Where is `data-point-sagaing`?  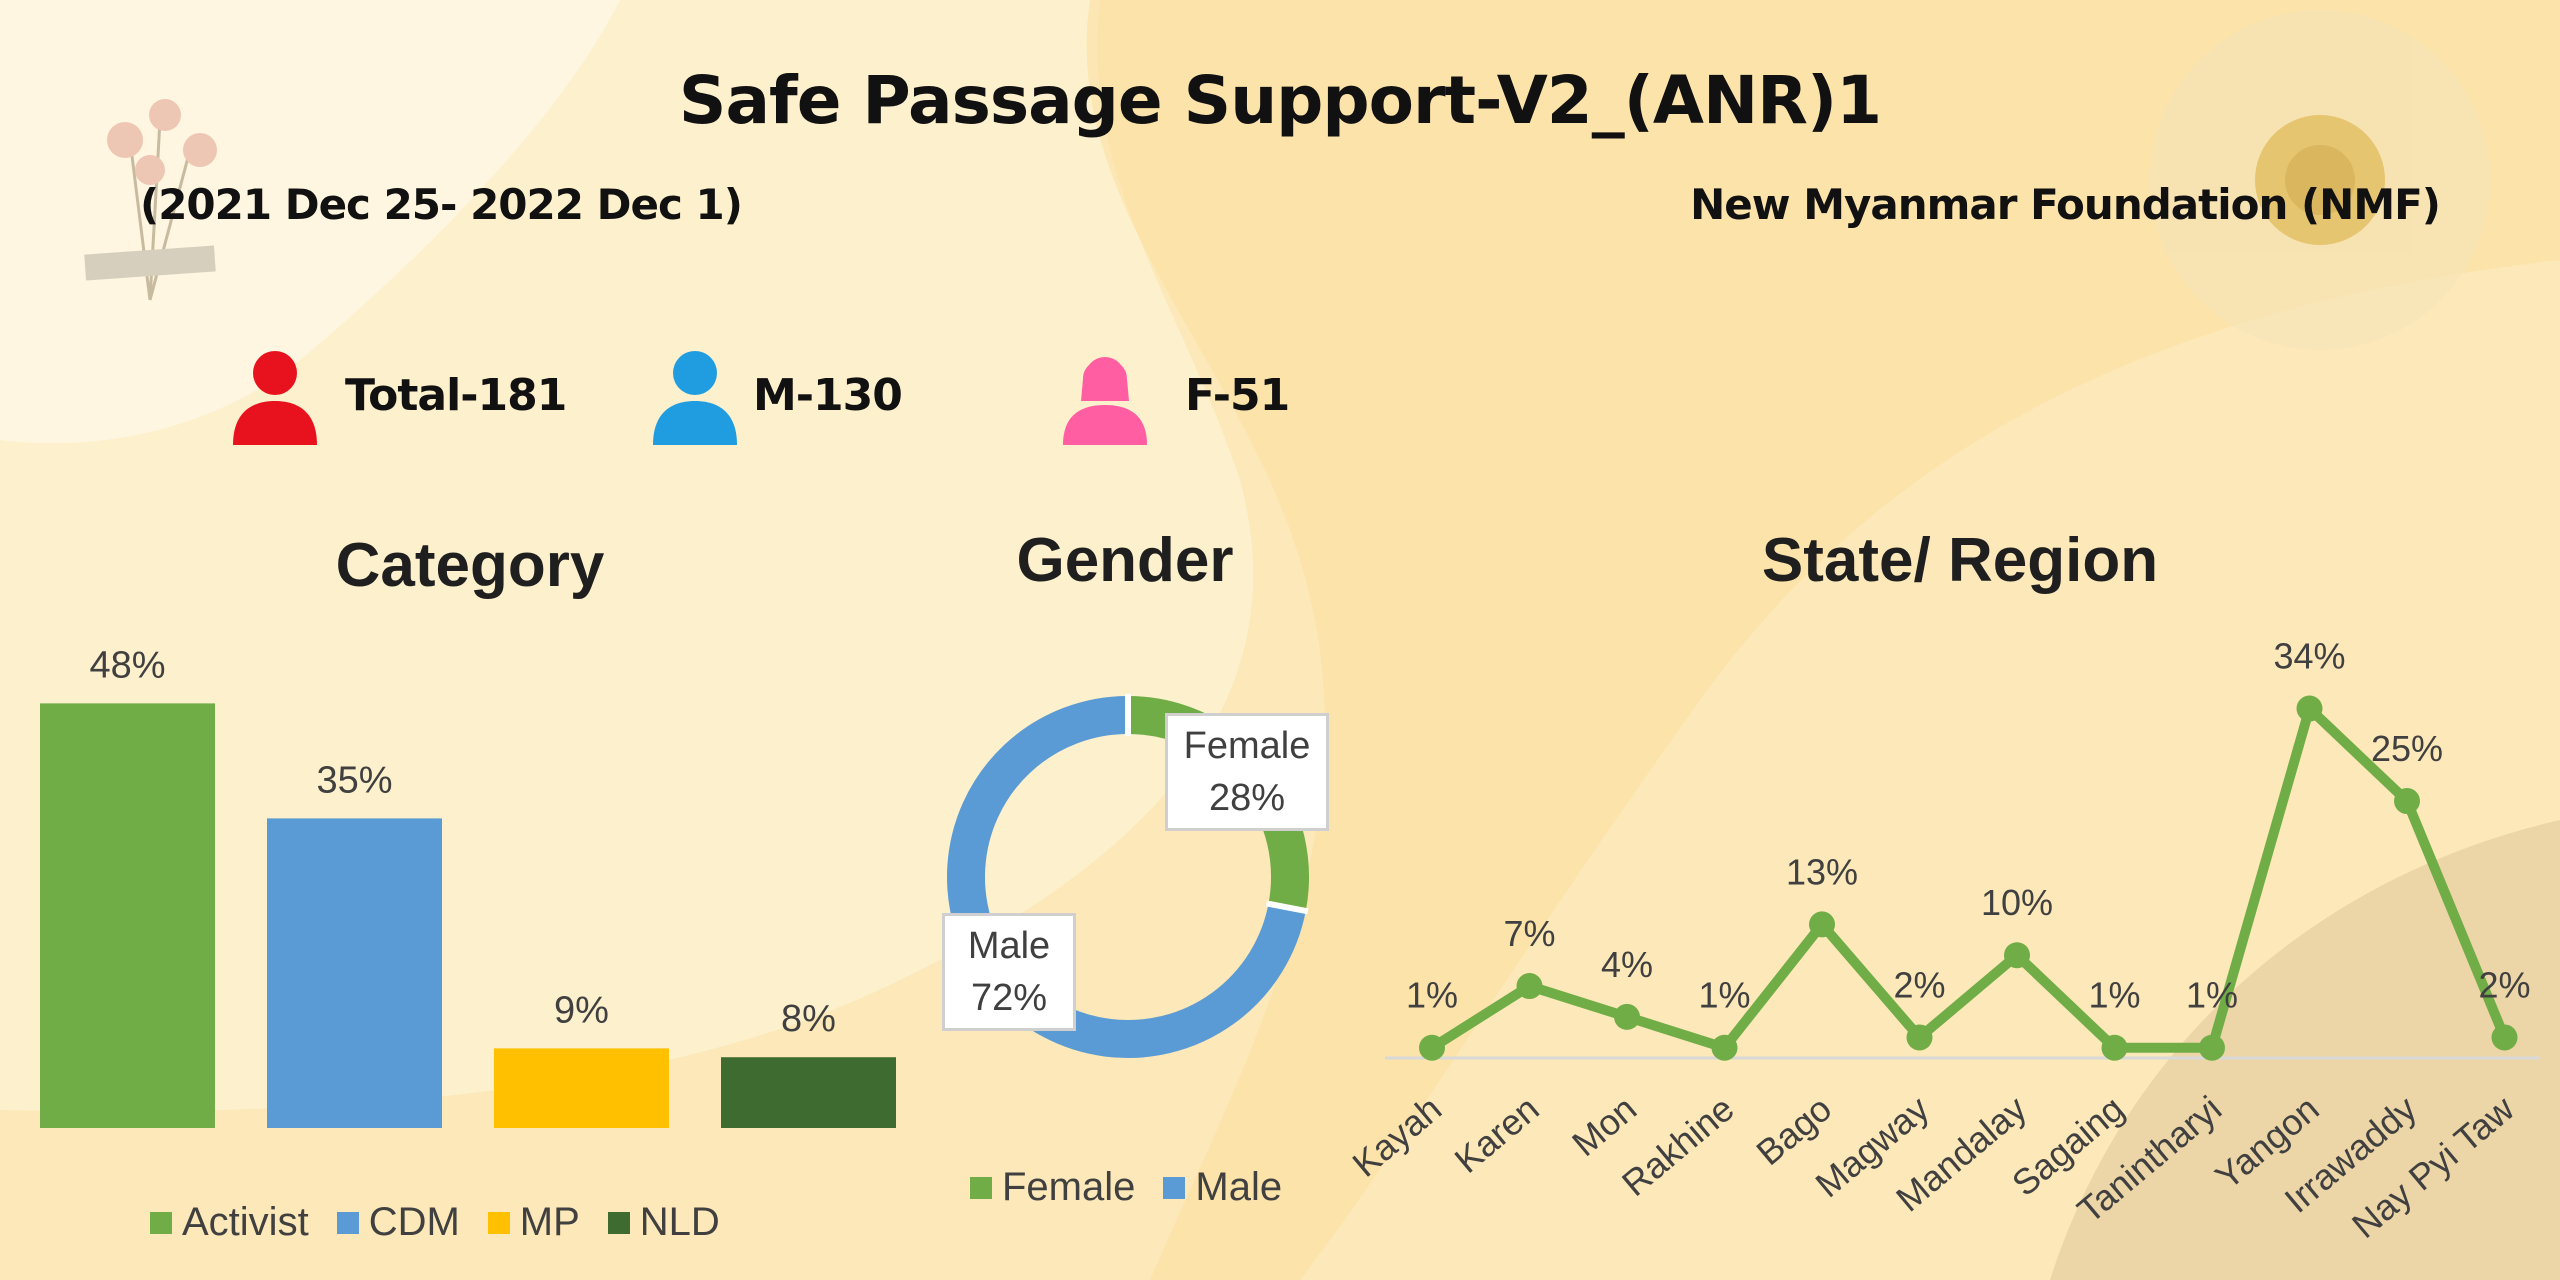 data-point-sagaing is located at coordinates (2114, 1047).